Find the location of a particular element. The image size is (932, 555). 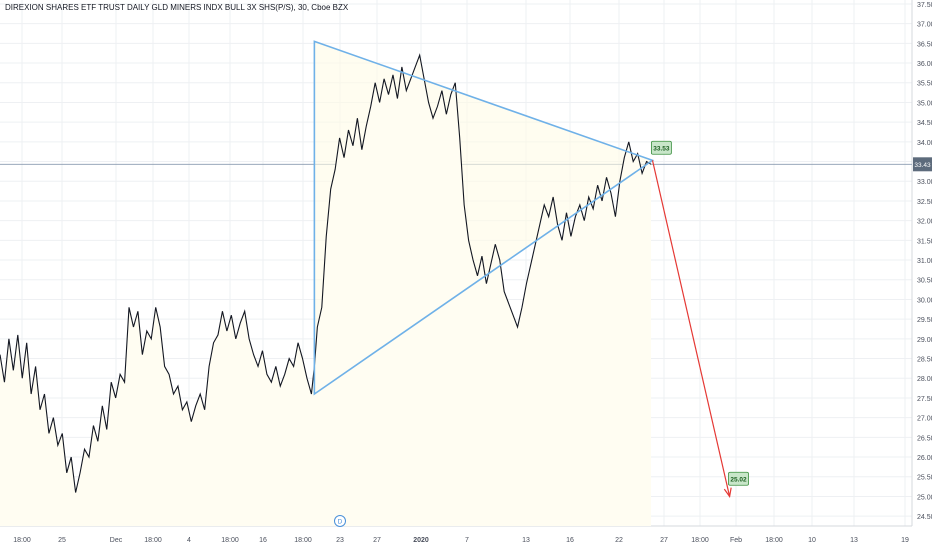

y-tick-label: 27.00 is located at coordinates (924, 419).